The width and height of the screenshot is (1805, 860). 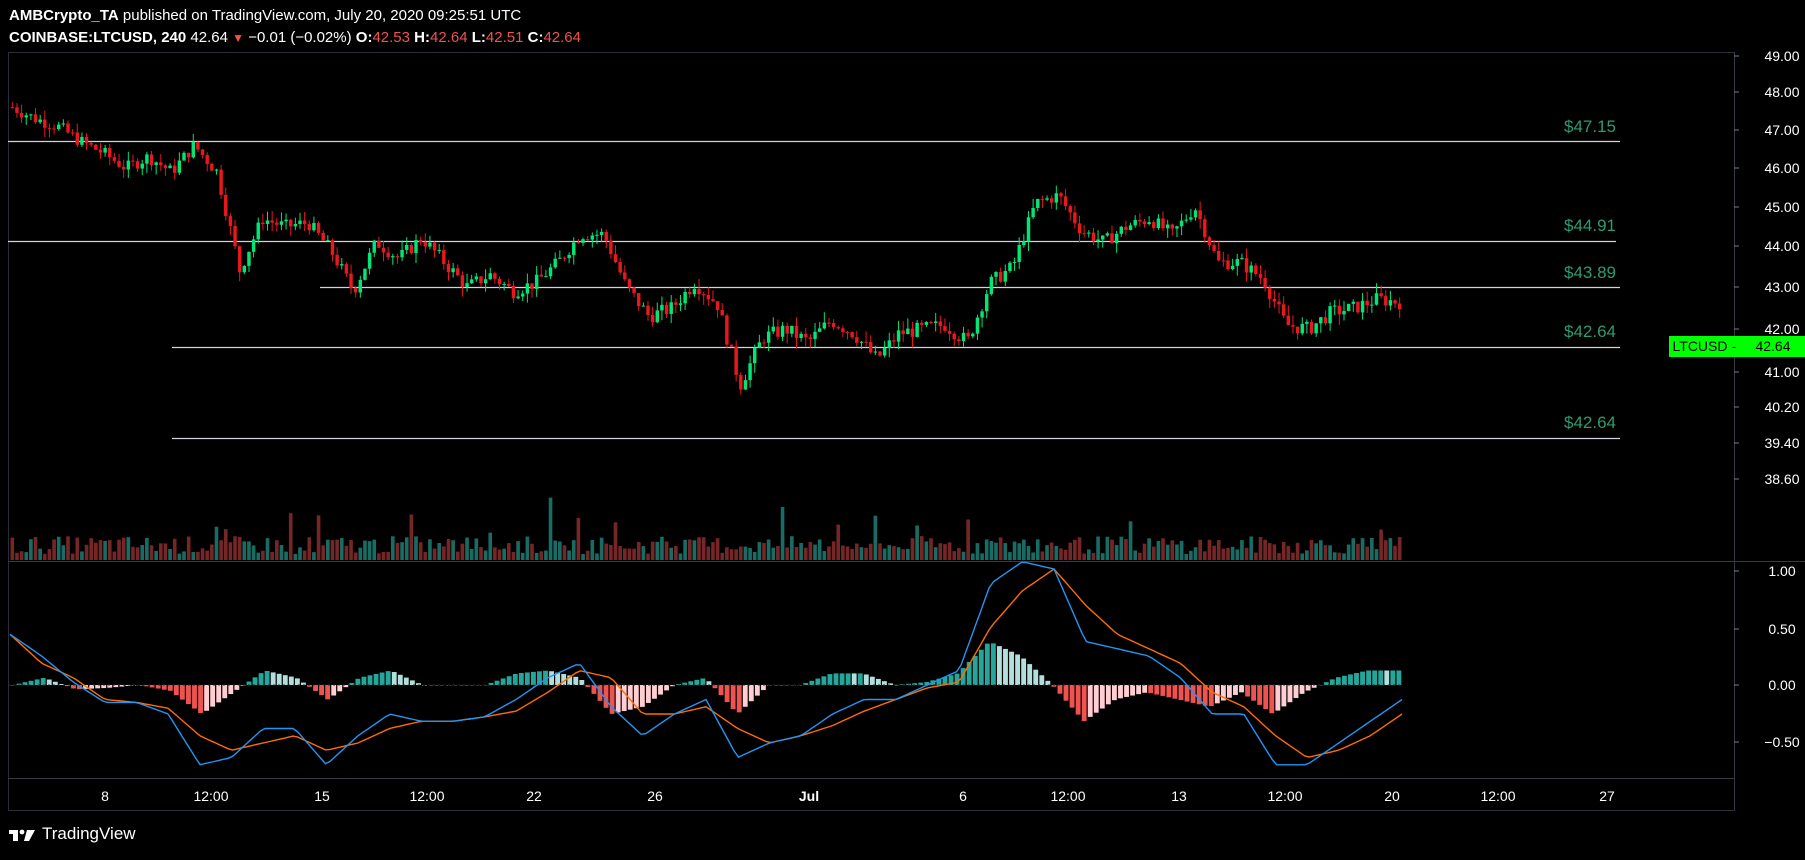 What do you see at coordinates (1781, 685) in the screenshot?
I see `macd-tick-label: 0.00` at bounding box center [1781, 685].